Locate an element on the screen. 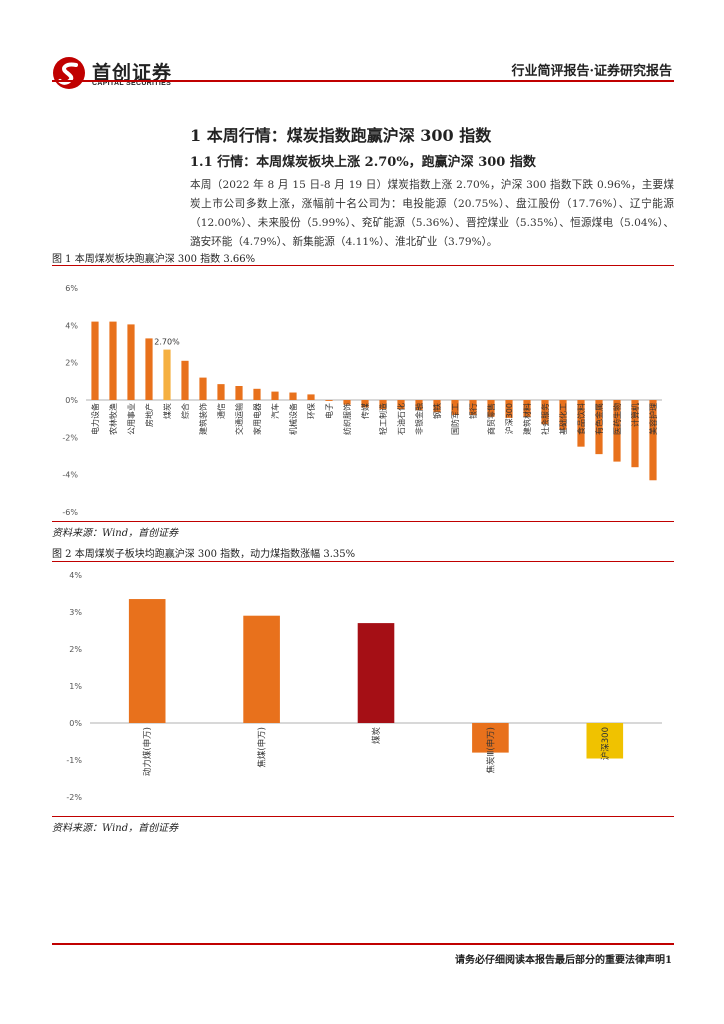 The height and width of the screenshot is (1024, 724). y-tick-label: -4% is located at coordinates (70, 475).